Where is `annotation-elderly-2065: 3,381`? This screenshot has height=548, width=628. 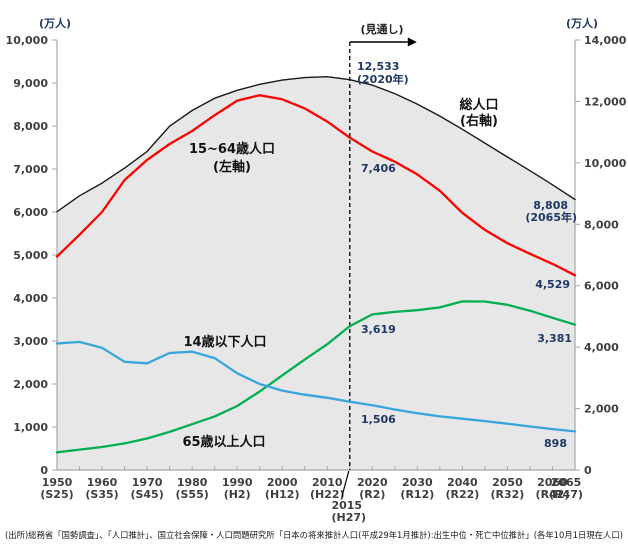
annotation-elderly-2065: 3,381 is located at coordinates (554, 338).